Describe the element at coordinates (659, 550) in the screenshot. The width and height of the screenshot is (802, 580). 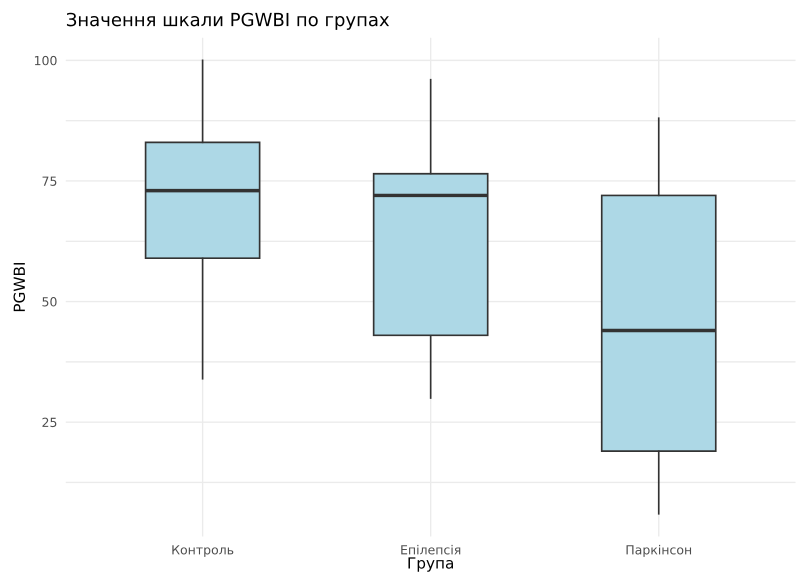
I see `x-tick-label: Паркінсон` at that location.